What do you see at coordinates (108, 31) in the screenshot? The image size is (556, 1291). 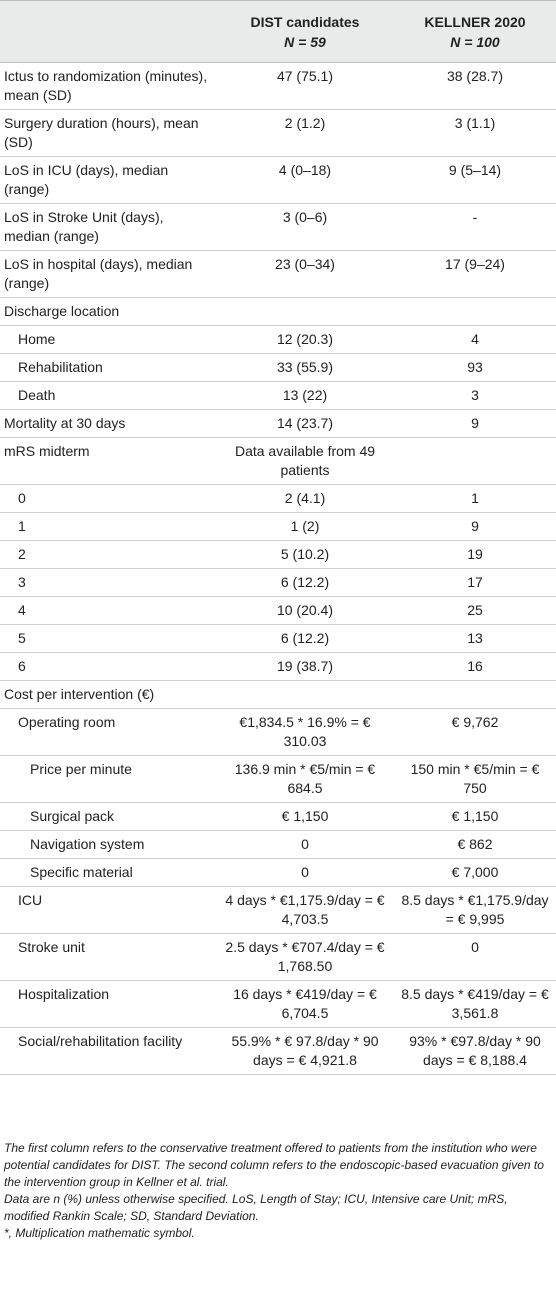 I see `header-empty-cell` at bounding box center [108, 31].